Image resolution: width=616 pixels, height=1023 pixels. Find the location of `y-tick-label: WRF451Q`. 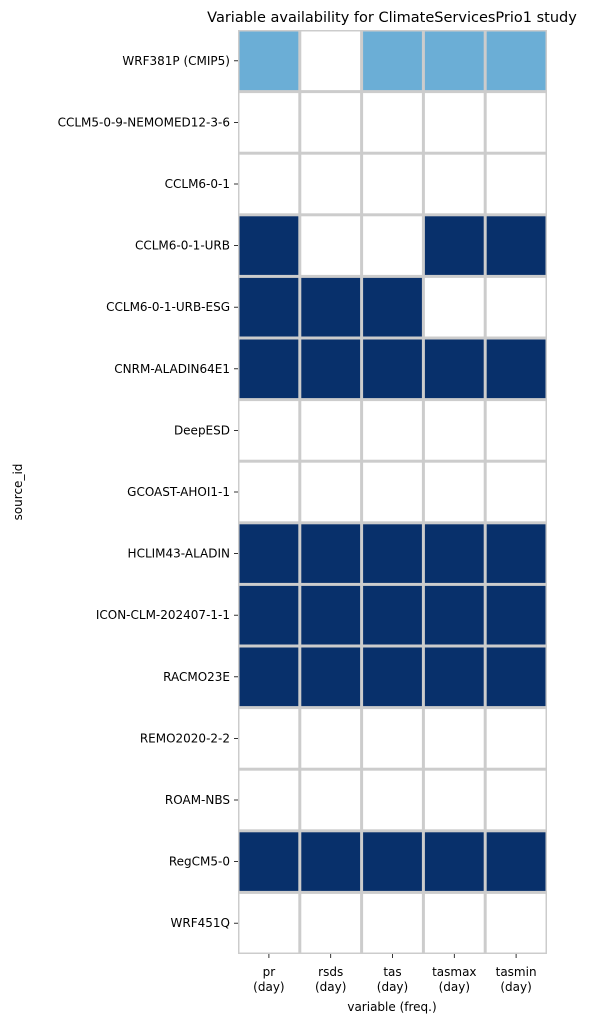

y-tick-label: WRF451Q is located at coordinates (200, 923).